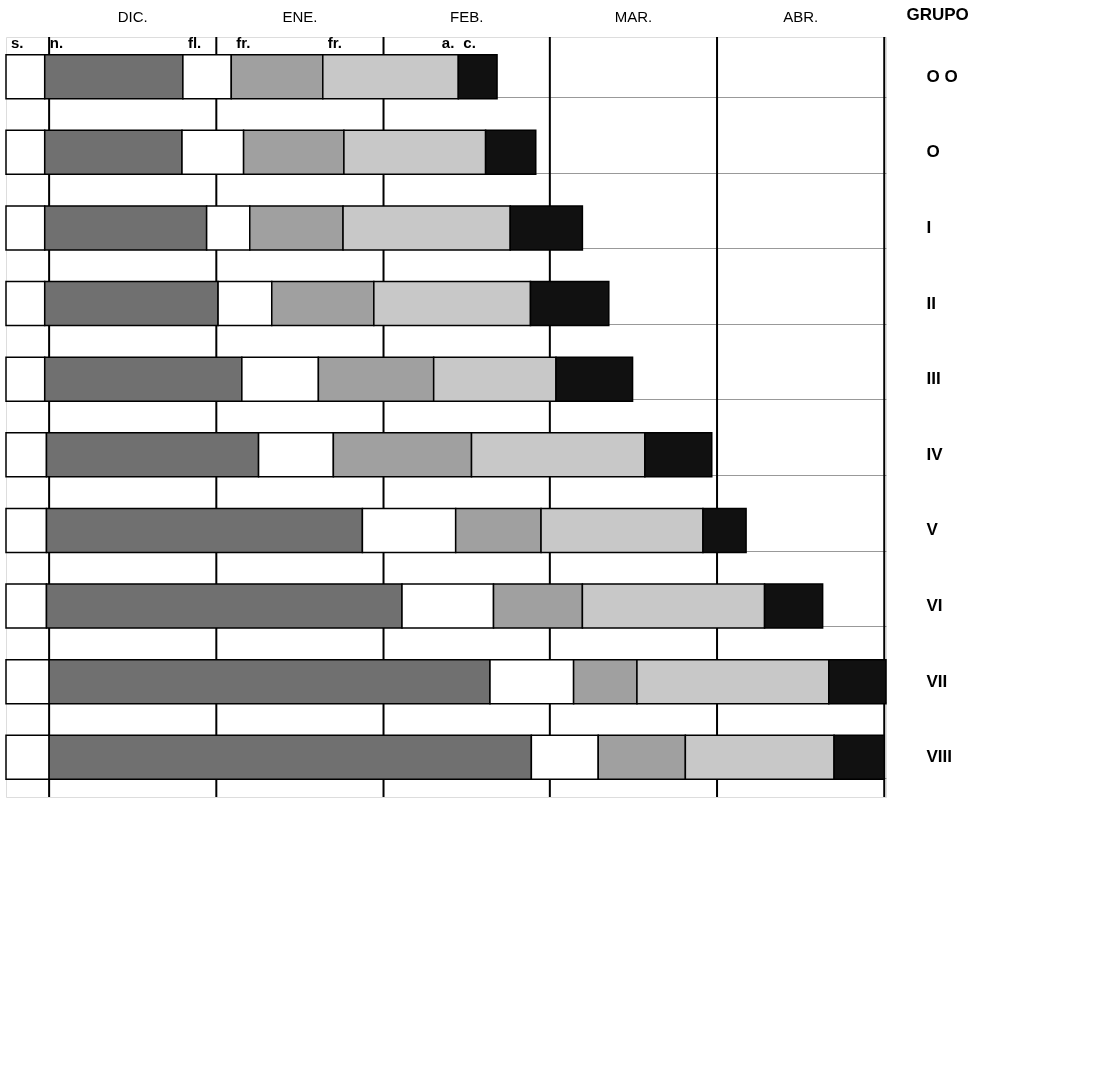 This screenshot has height=1071, width=1113. What do you see at coordinates (801, 16) in the screenshot?
I see `text: ABR.` at bounding box center [801, 16].